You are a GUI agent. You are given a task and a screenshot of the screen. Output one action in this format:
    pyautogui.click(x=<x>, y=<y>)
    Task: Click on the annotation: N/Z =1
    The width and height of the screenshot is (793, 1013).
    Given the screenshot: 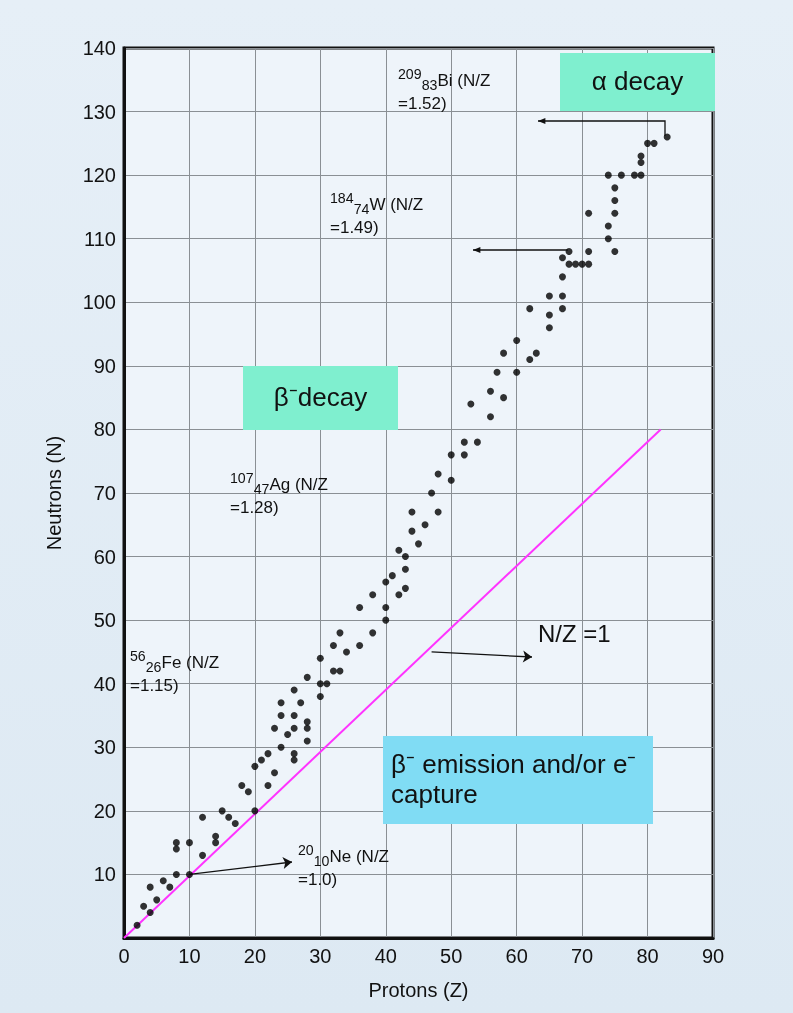 What is the action you would take?
    pyautogui.click(x=574, y=634)
    